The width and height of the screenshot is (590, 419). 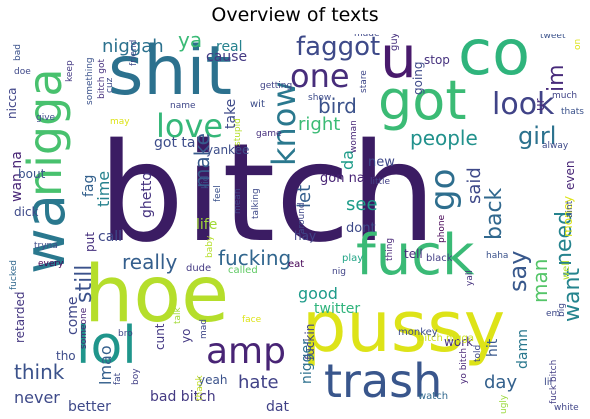 I want to click on word-cloud-word: yankee, so click(x=228, y=150).